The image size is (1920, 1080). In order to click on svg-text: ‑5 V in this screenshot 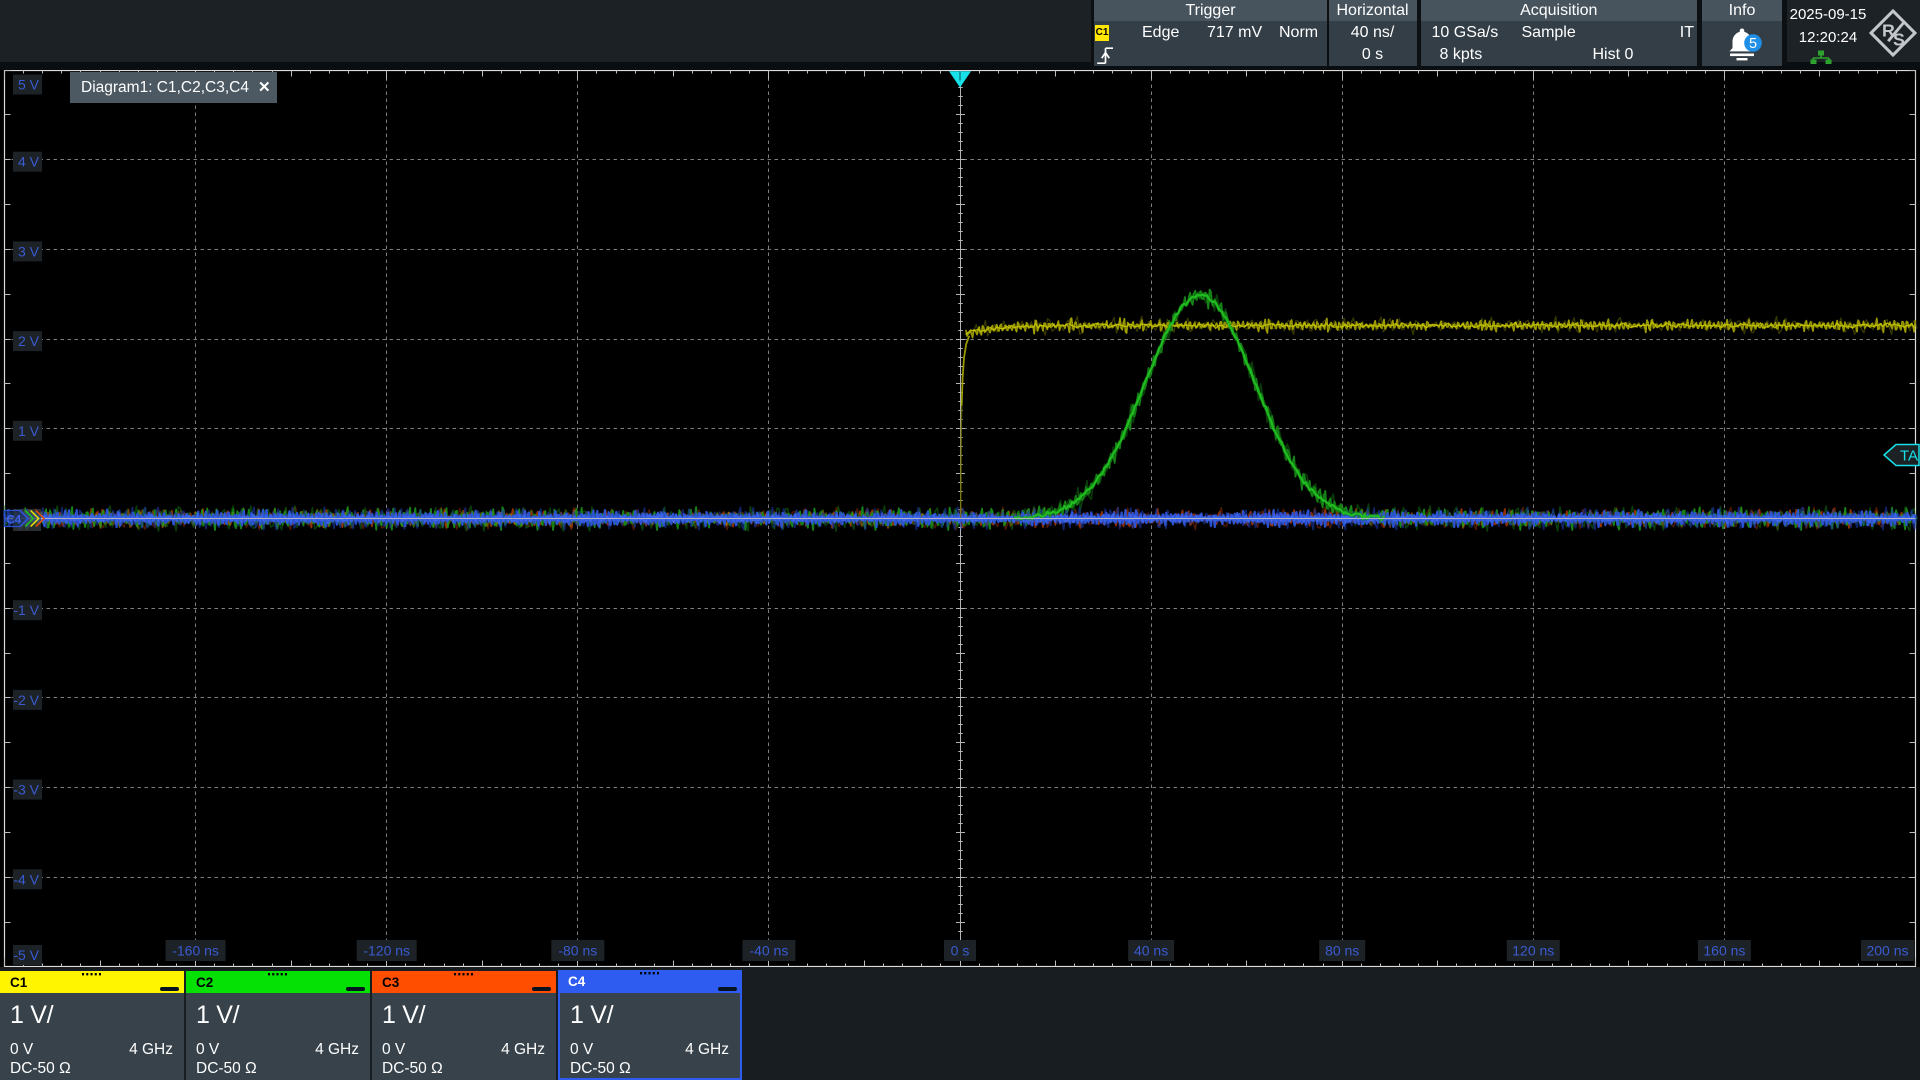, I will do `click(26, 955)`.